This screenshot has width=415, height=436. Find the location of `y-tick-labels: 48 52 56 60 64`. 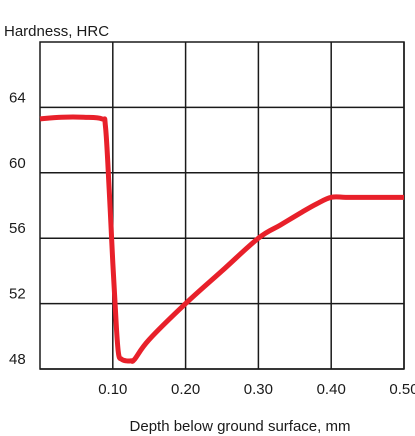

y-tick-labels: 48 52 56 60 64 is located at coordinates (17, 228).